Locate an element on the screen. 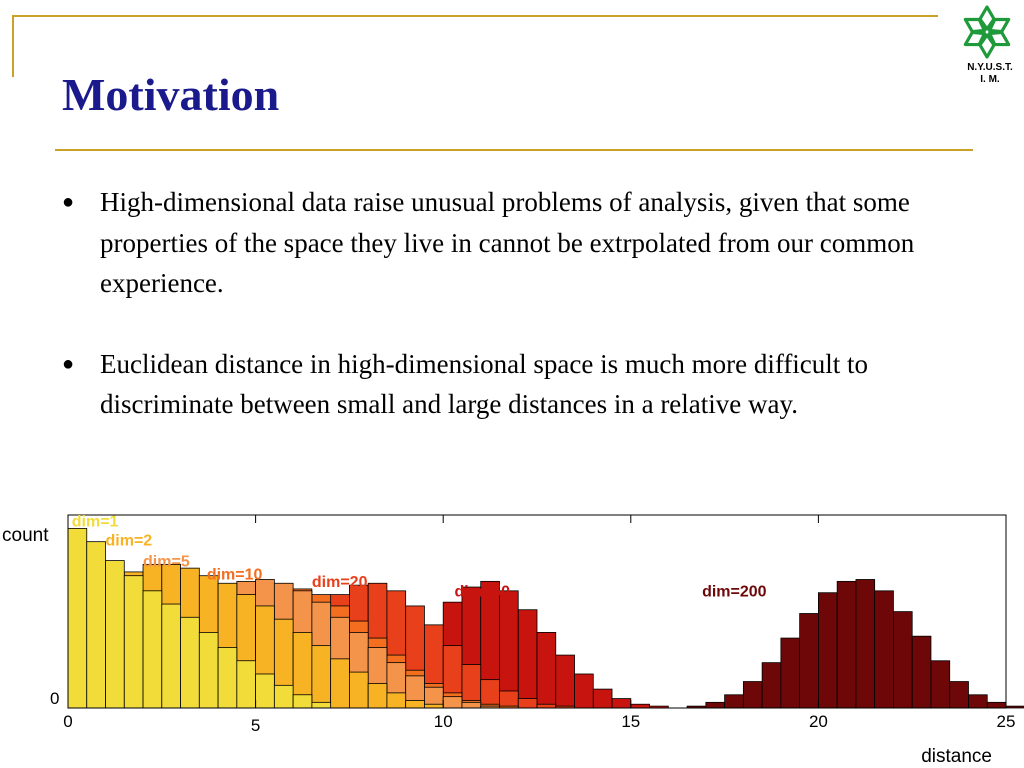 The image size is (1024, 768). x-tick-labels: 0 5 10 15 20 25 is located at coordinates (539, 723).